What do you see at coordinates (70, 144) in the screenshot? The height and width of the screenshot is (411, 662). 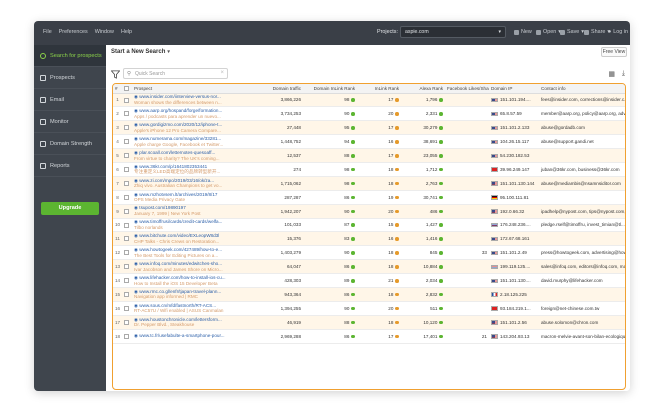 I see `sidebar-item-domain-strength: Domain Strength` at bounding box center [70, 144].